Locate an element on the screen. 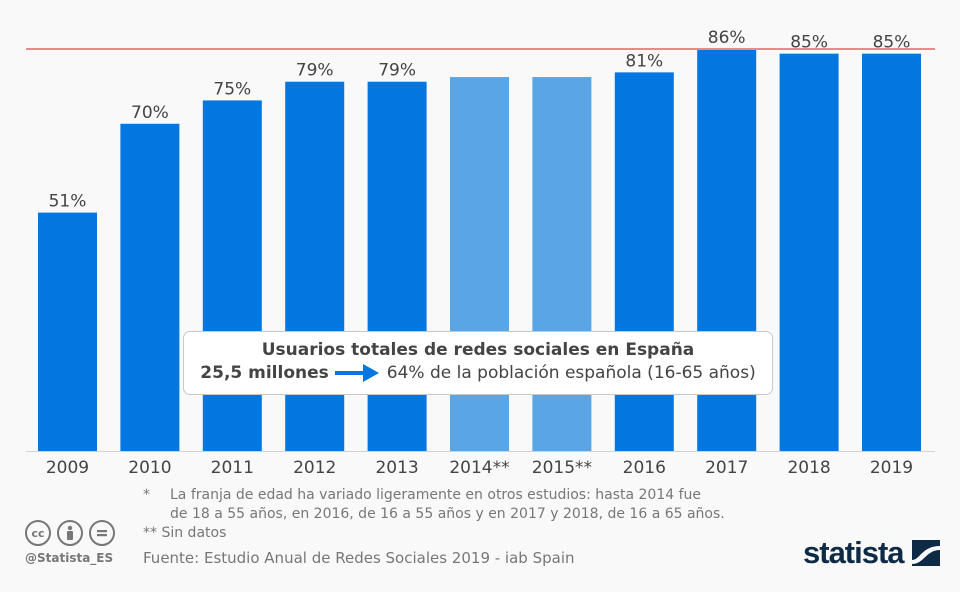 The height and width of the screenshot is (592, 960). x-tick-label: 2015** is located at coordinates (562, 468).